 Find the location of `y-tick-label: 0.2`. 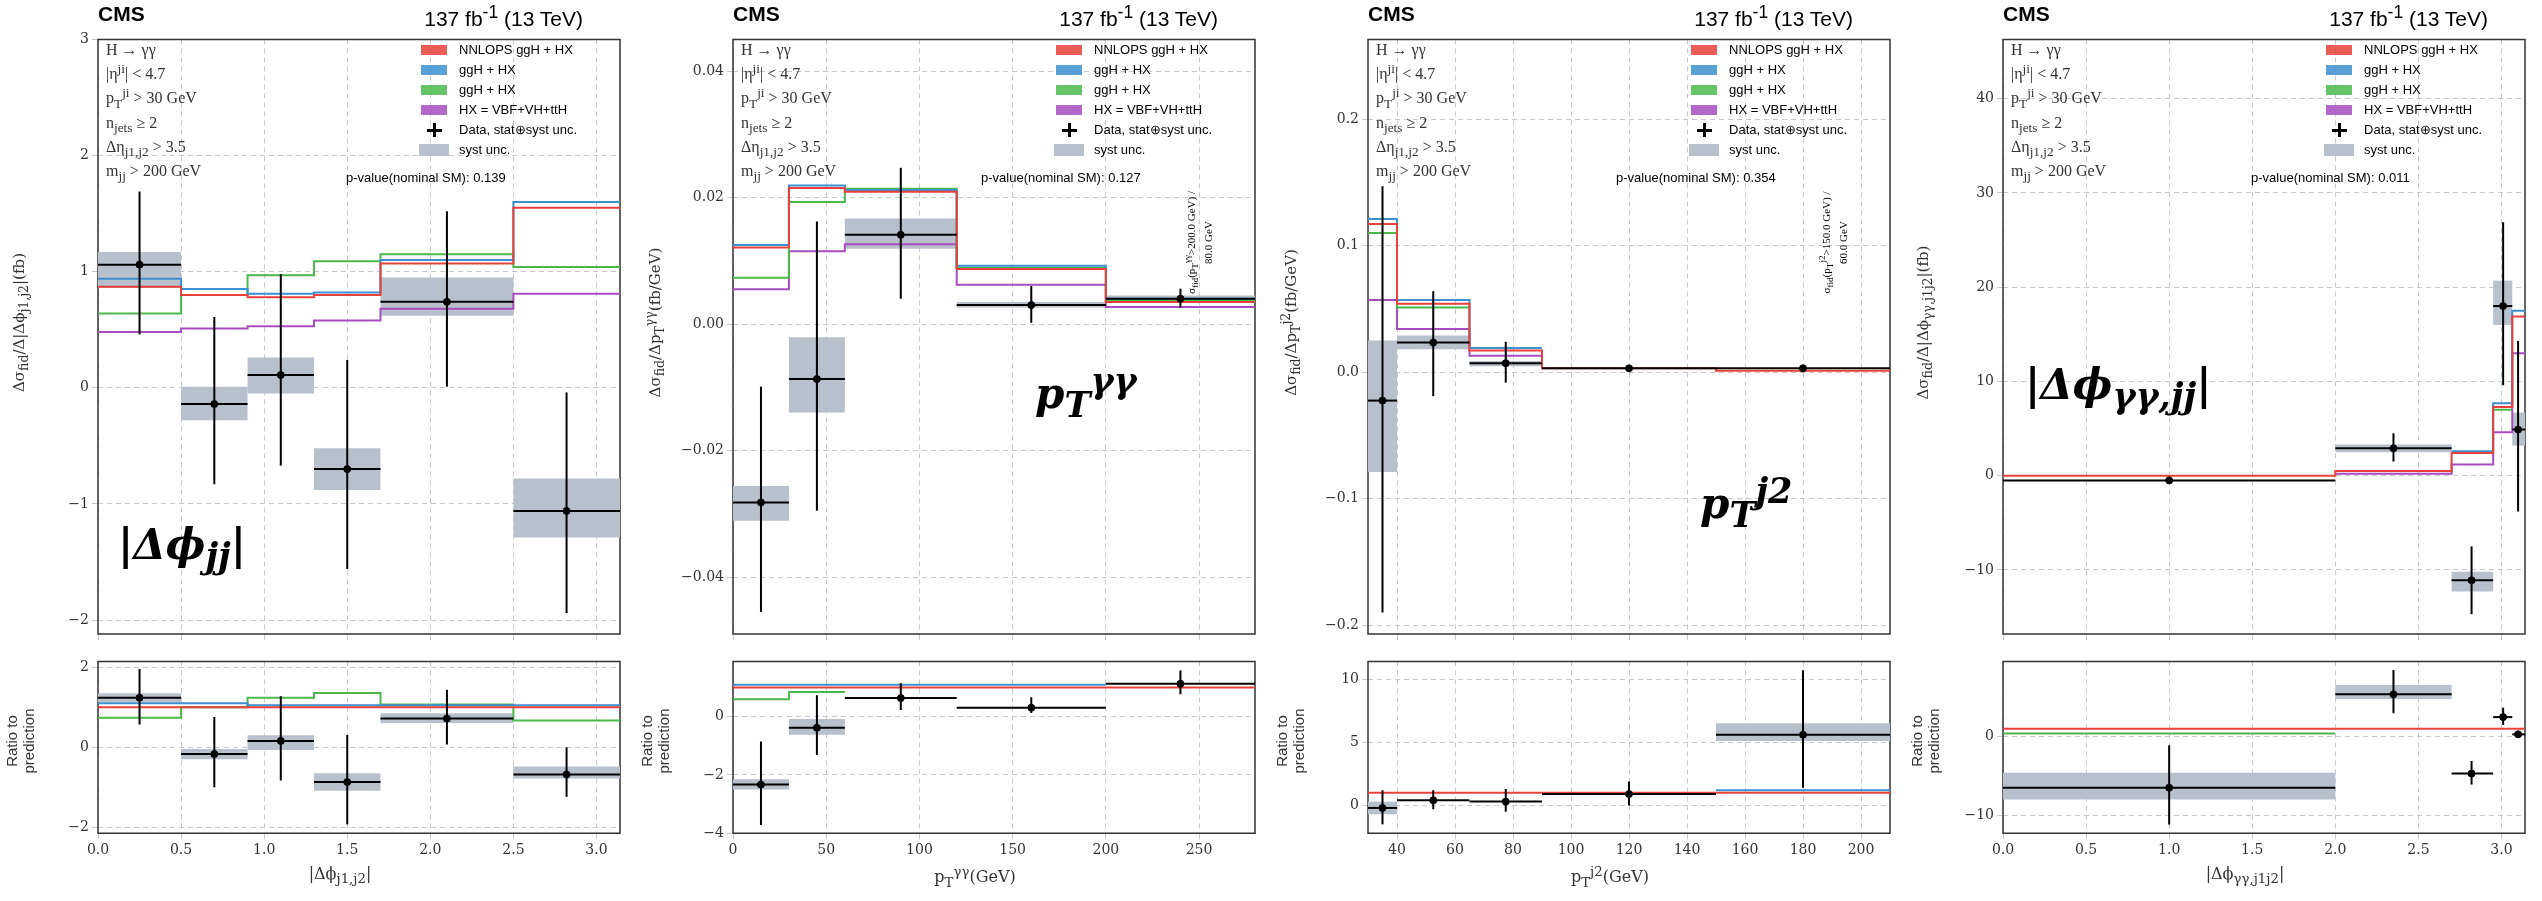

y-tick-label: 0.2 is located at coordinates (1347, 117).